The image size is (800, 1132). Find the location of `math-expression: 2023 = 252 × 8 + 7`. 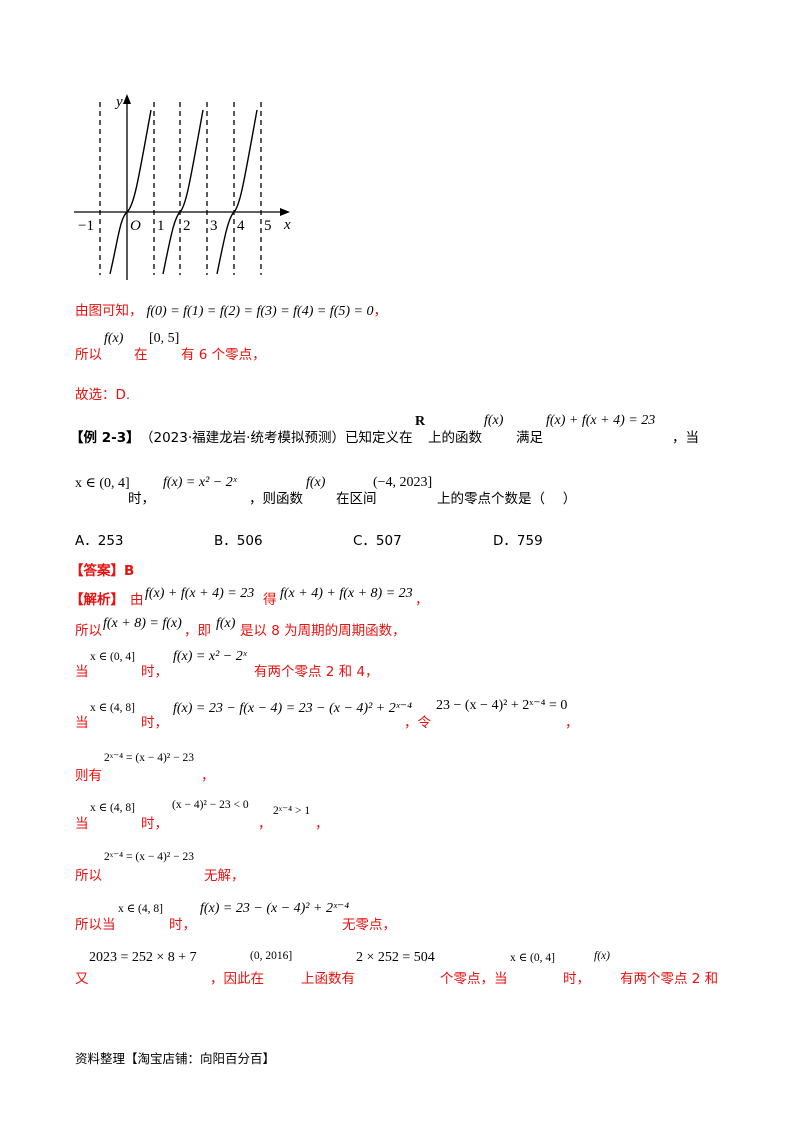

math-expression: 2023 = 252 × 8 + 7 is located at coordinates (143, 957).